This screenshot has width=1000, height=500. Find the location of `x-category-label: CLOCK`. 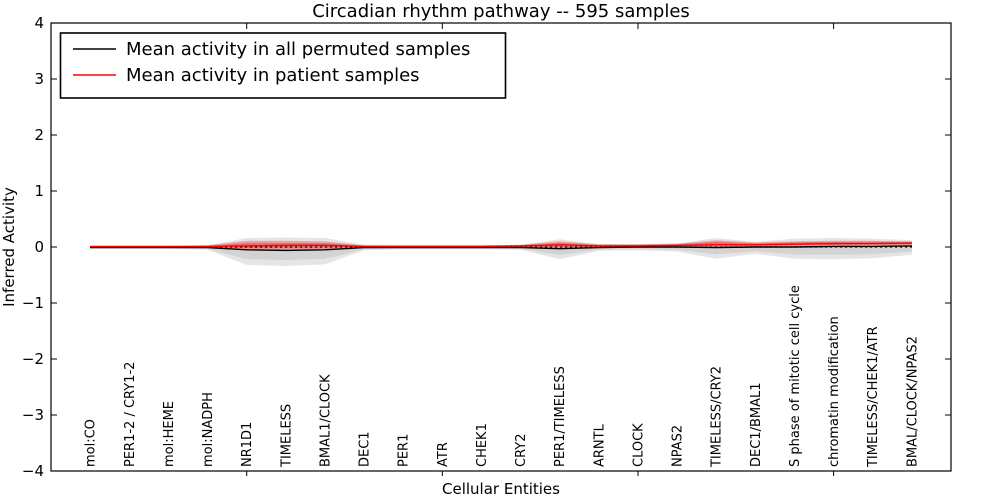

x-category-label: CLOCK is located at coordinates (639, 445).